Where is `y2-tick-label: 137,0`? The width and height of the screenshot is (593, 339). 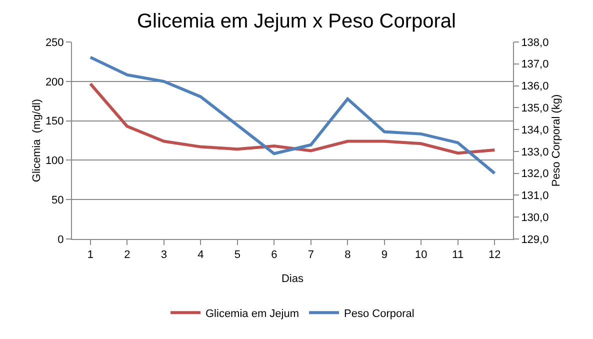
y2-tick-label: 137,0 is located at coordinates (535, 64).